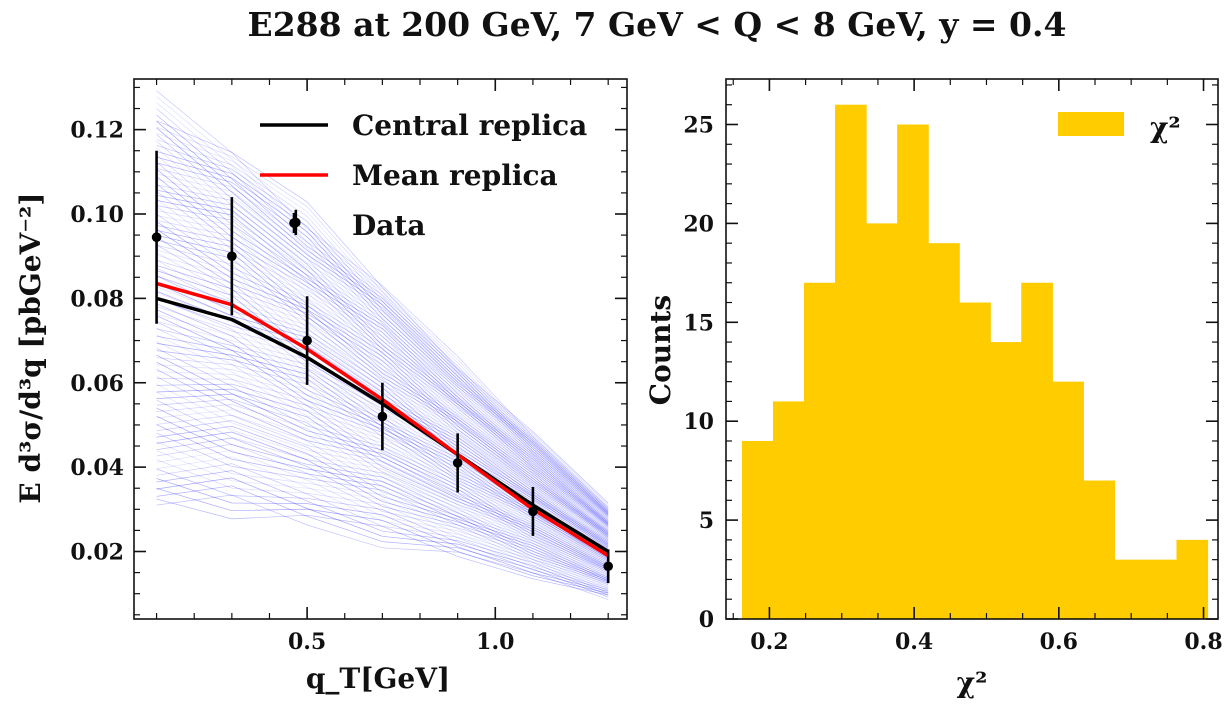 This screenshot has height=705, width=1228. Describe the element at coordinates (389, 225) in the screenshot. I see `legend-data-label: Data` at that location.